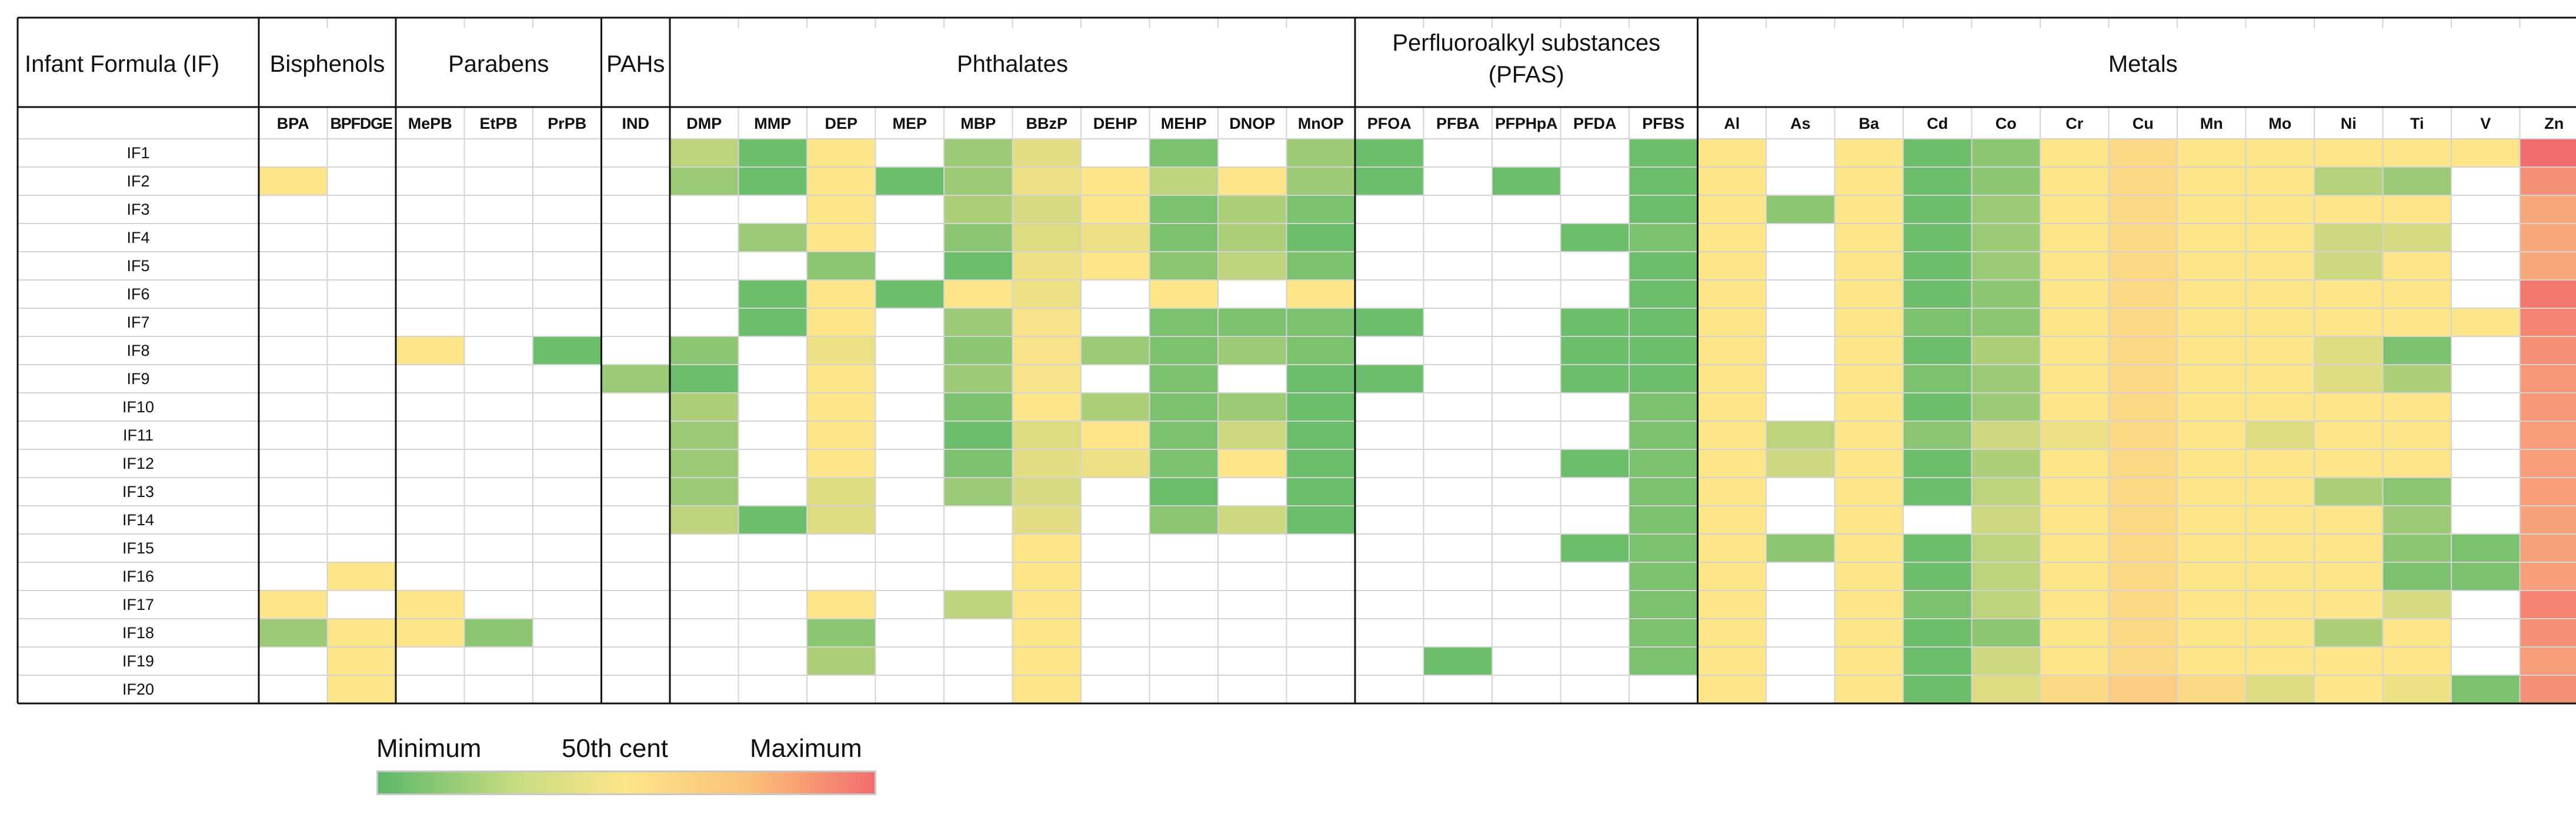 This screenshot has height=814, width=2576. What do you see at coordinates (137, 350) in the screenshot?
I see `row-label: IF8` at bounding box center [137, 350].